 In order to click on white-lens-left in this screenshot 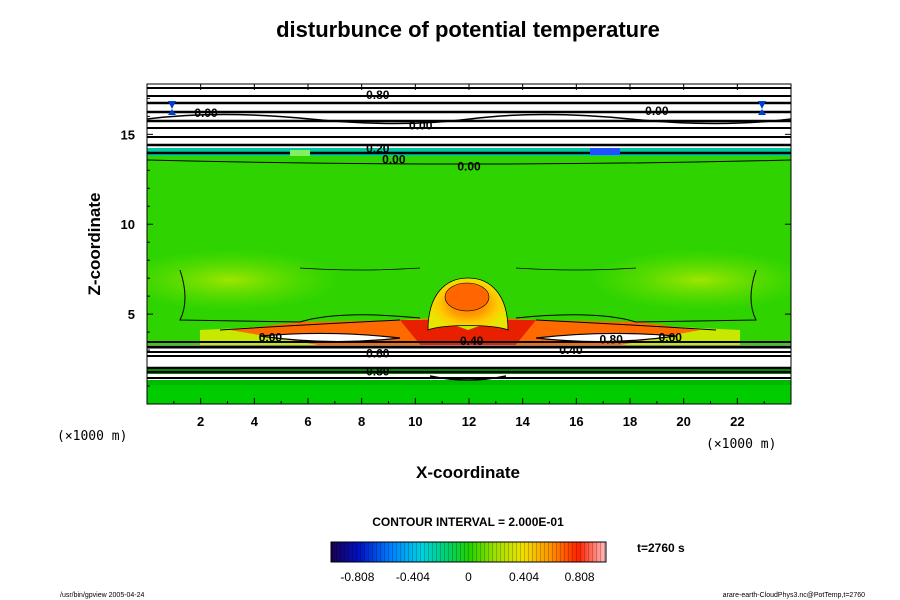, I will do `click(330, 337)`.